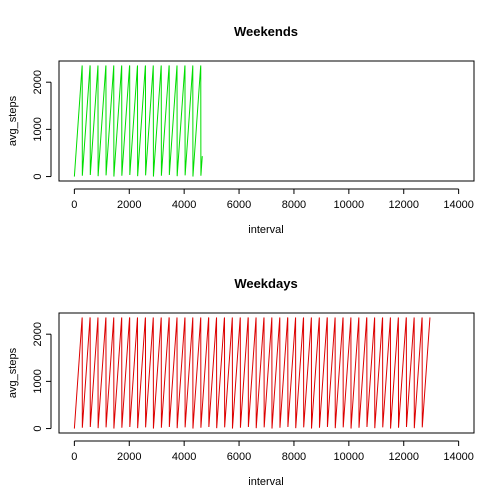 The height and width of the screenshot is (504, 504). What do you see at coordinates (265, 283) in the screenshot?
I see `chart-title: Weekdays` at bounding box center [265, 283].